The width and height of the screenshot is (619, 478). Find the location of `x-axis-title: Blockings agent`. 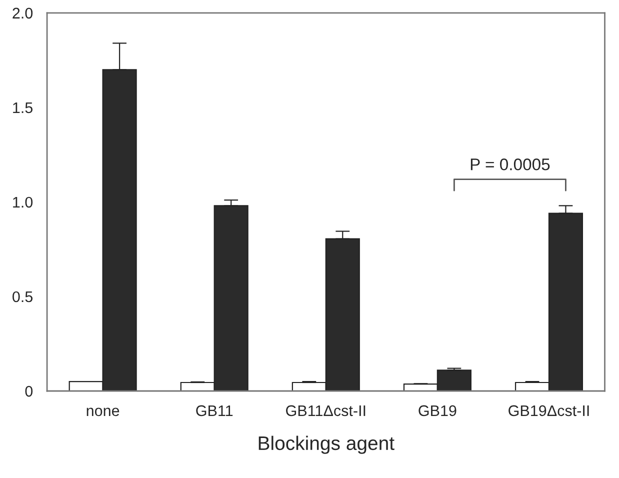

x-axis-title: Blockings agent is located at coordinates (326, 445).